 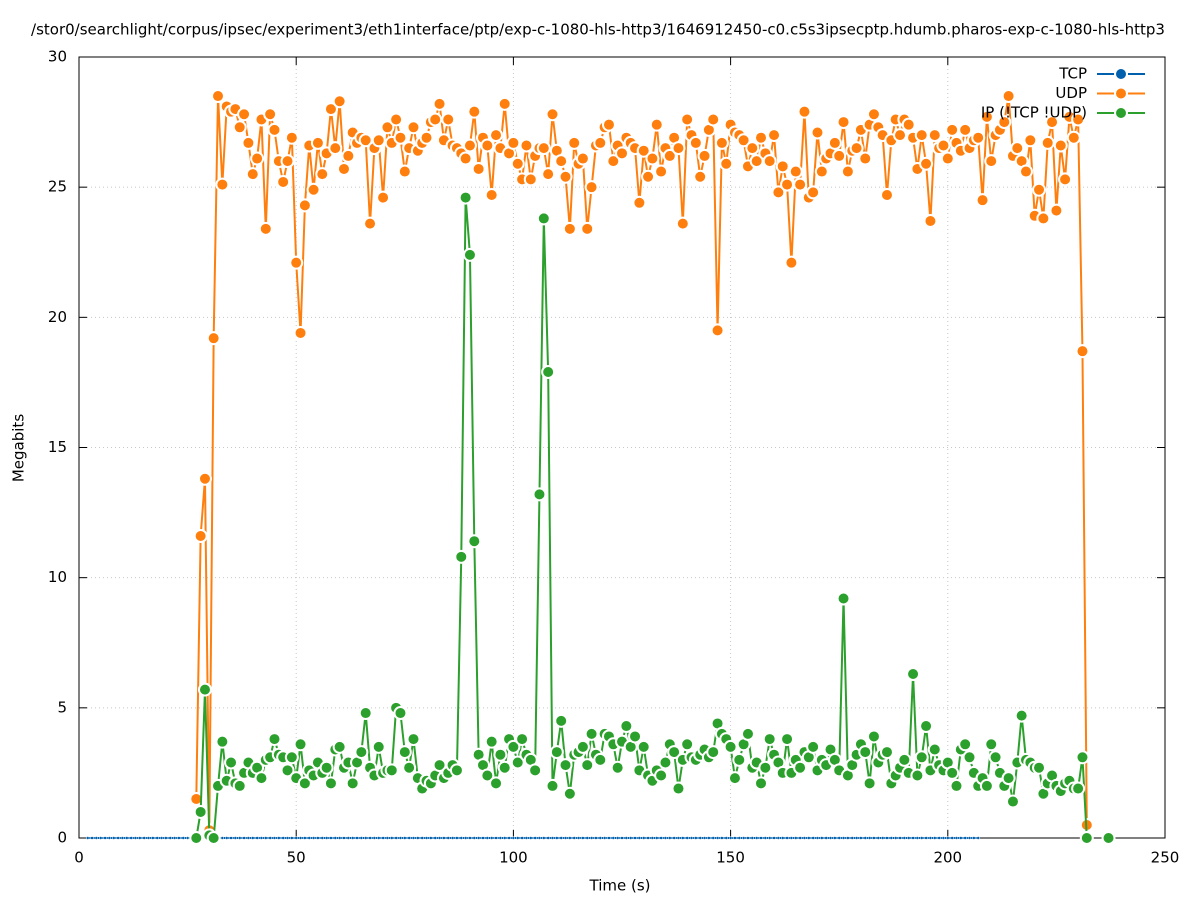 I want to click on x-tick-label: 150, so click(x=730, y=858).